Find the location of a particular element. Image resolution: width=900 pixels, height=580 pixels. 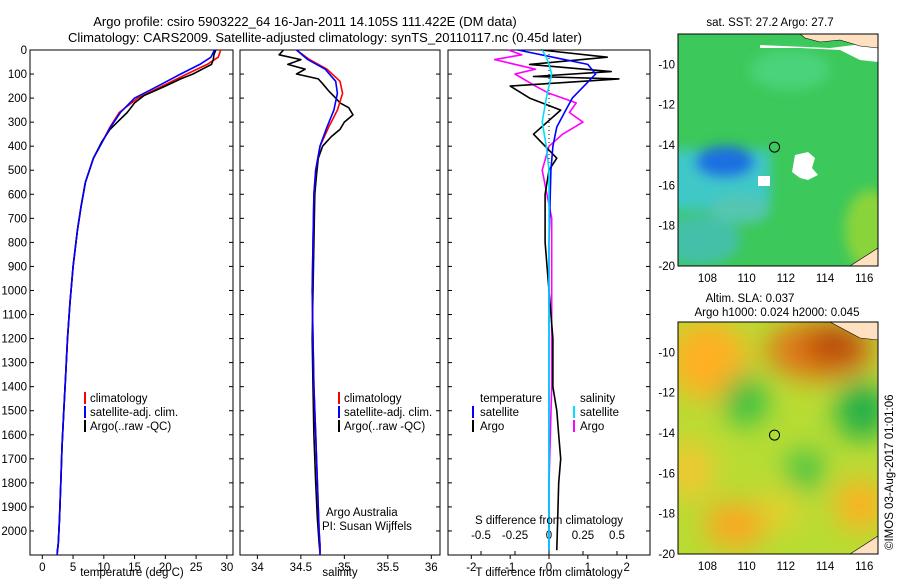

sst-map-lon-tick-label: 116 is located at coordinates (864, 279).